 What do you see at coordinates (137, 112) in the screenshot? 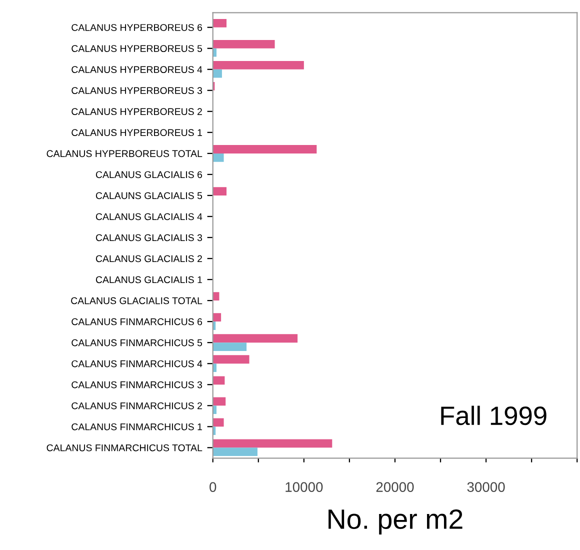
I see `y-tick-label: CALANUS HYPERBOREUS 2` at bounding box center [137, 112].